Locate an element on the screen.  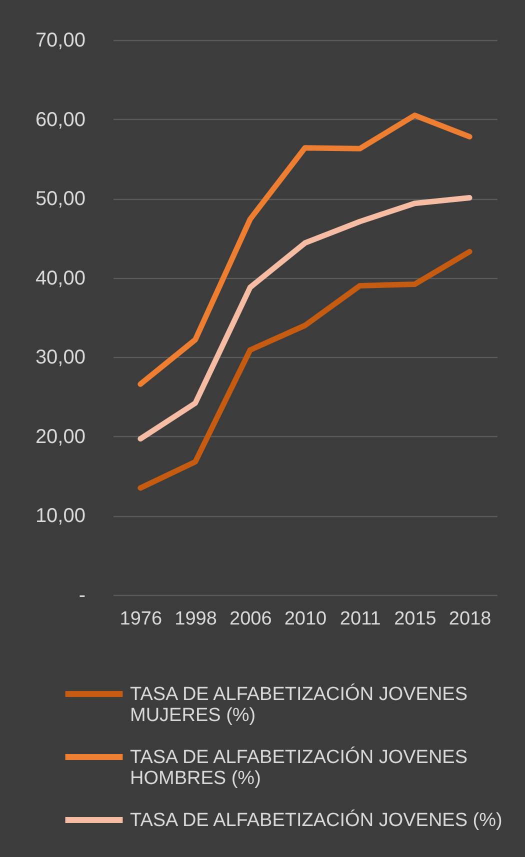
legend-label: TASA DE ALFABETIZACIÓN JOVENES (%) is located at coordinates (316, 820).